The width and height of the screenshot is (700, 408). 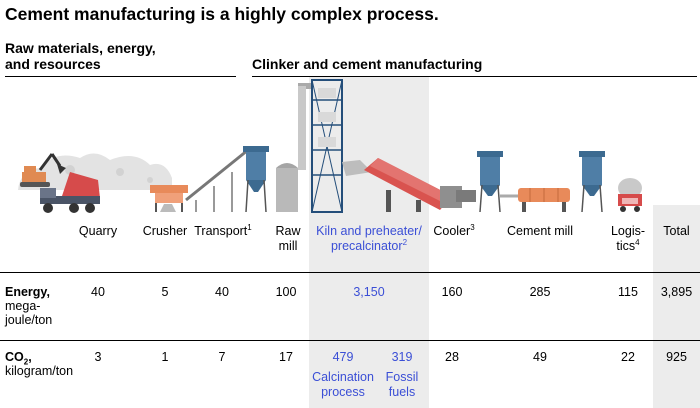 I want to click on col-label-cooler: Cooler3, so click(x=454, y=230).